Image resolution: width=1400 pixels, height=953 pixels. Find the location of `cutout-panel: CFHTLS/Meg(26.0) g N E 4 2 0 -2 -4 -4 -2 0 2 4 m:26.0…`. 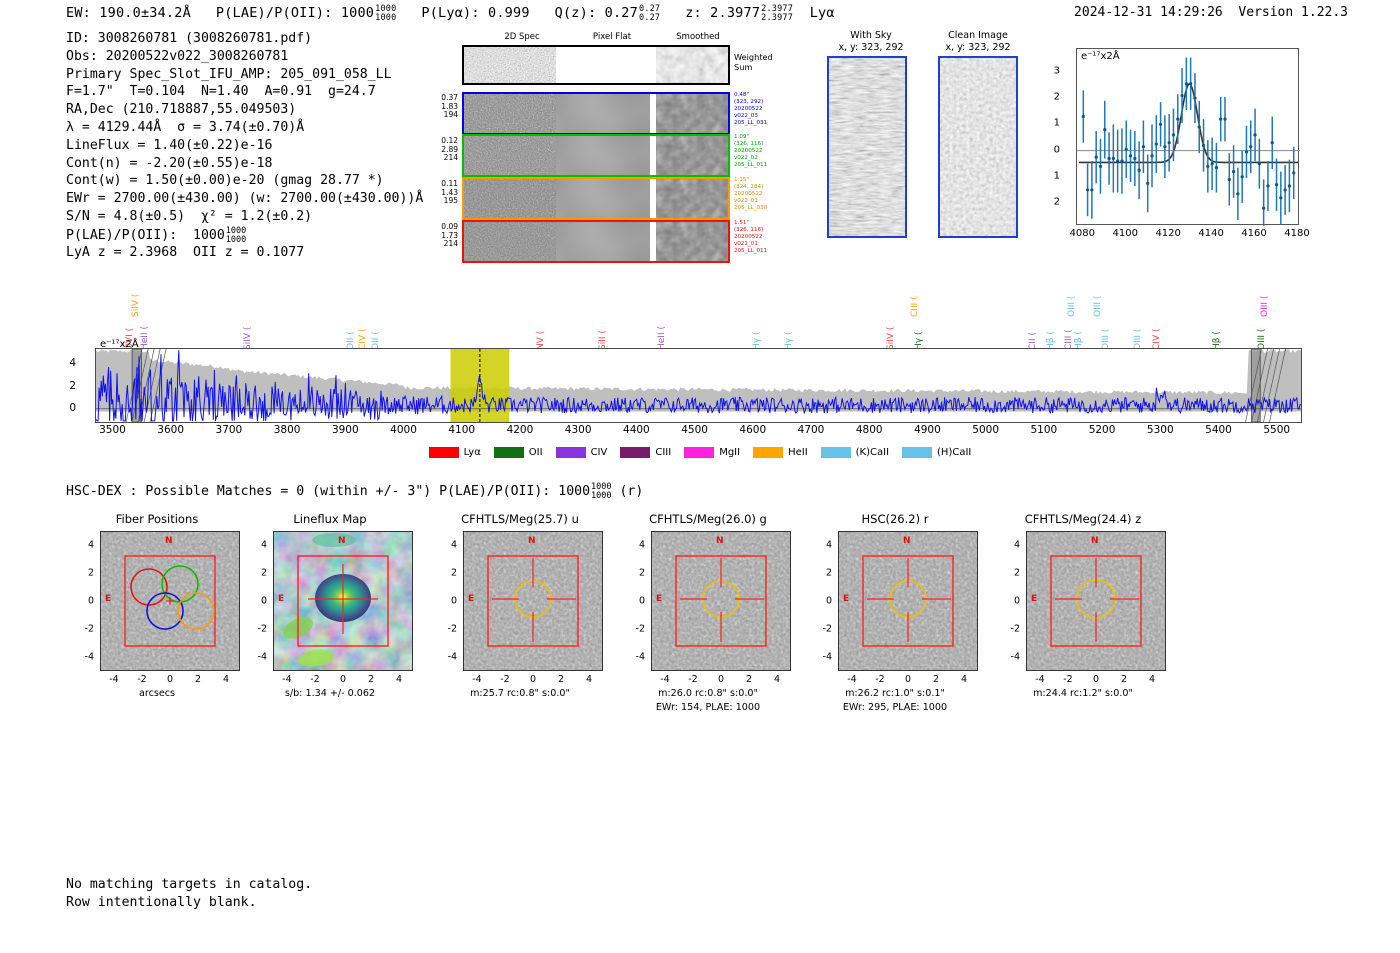

cutout-panel: CFHTLS/Meg(26.0) g N E 4 2 0 -2 -4 -4 -2 0 2 4 m:26.0… is located at coordinates (708, 612).